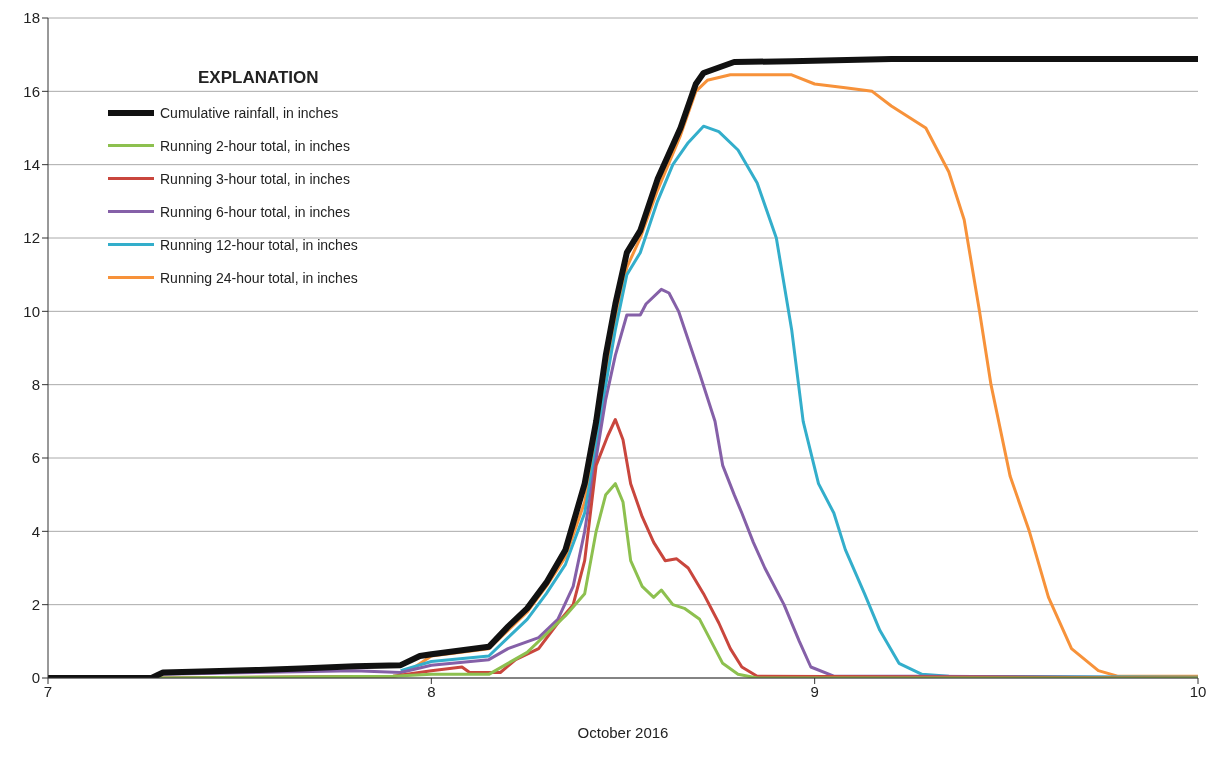 This screenshot has width=1228, height=769. Describe the element at coordinates (259, 78) in the screenshot. I see `legend-title: EXPLANATION` at that location.